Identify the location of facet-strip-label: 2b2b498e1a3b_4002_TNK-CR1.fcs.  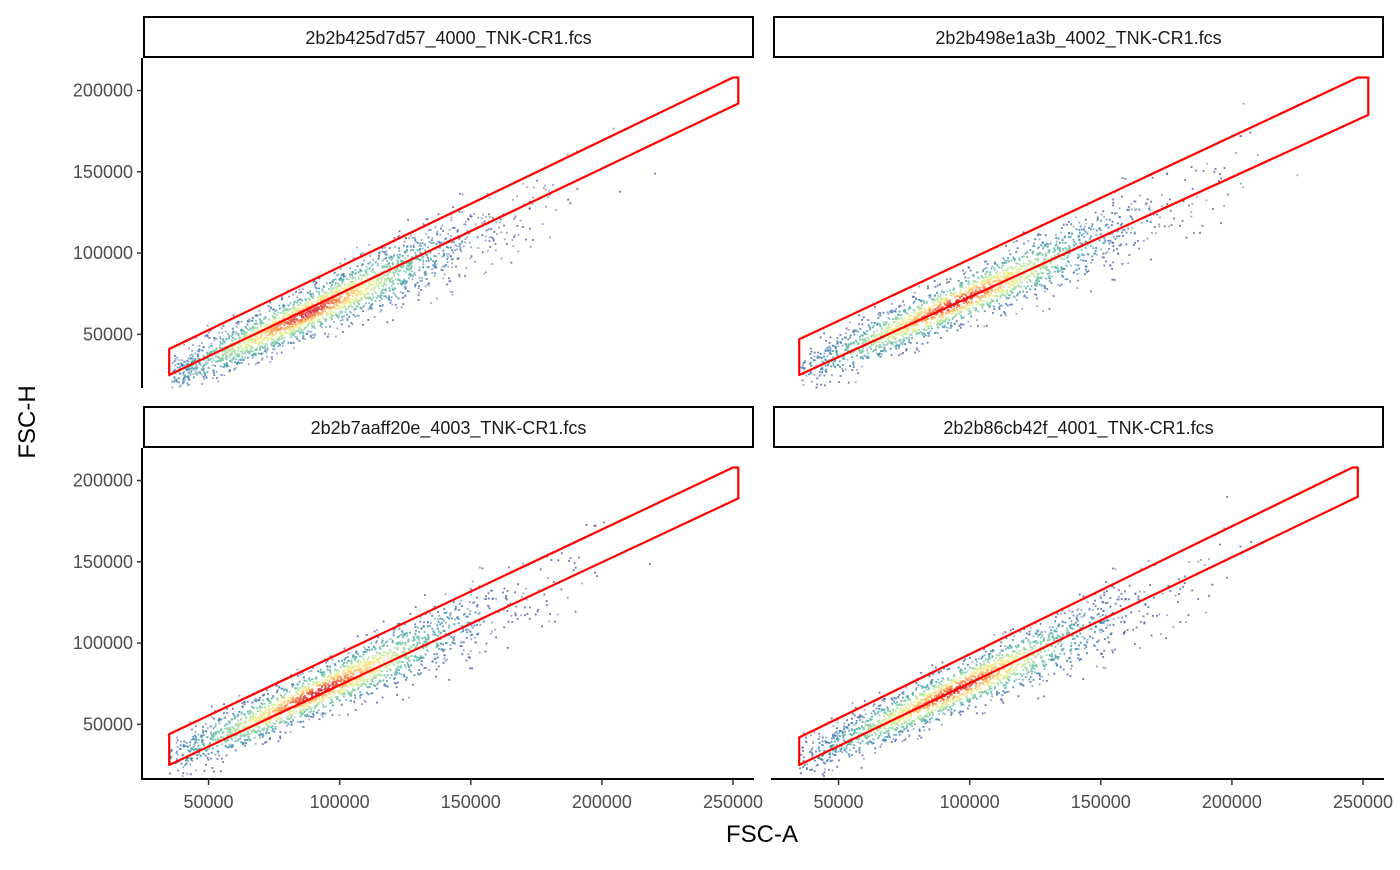
(1078, 38).